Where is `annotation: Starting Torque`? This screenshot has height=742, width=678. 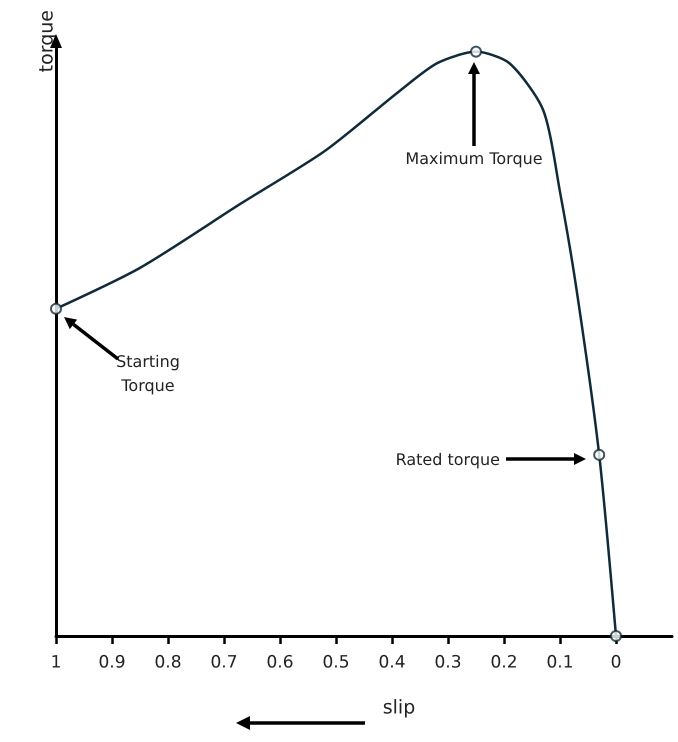
annotation: Starting Torque is located at coordinates (148, 373).